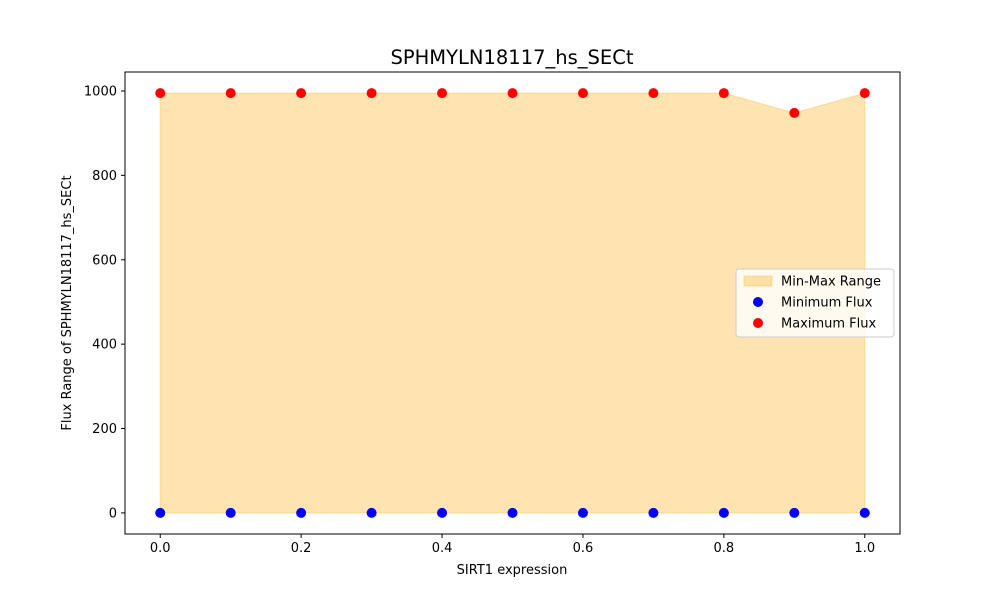 The height and width of the screenshot is (604, 1000). What do you see at coordinates (104, 302) in the screenshot?
I see `y-axis: 0 200 400 600 800 1000` at bounding box center [104, 302].